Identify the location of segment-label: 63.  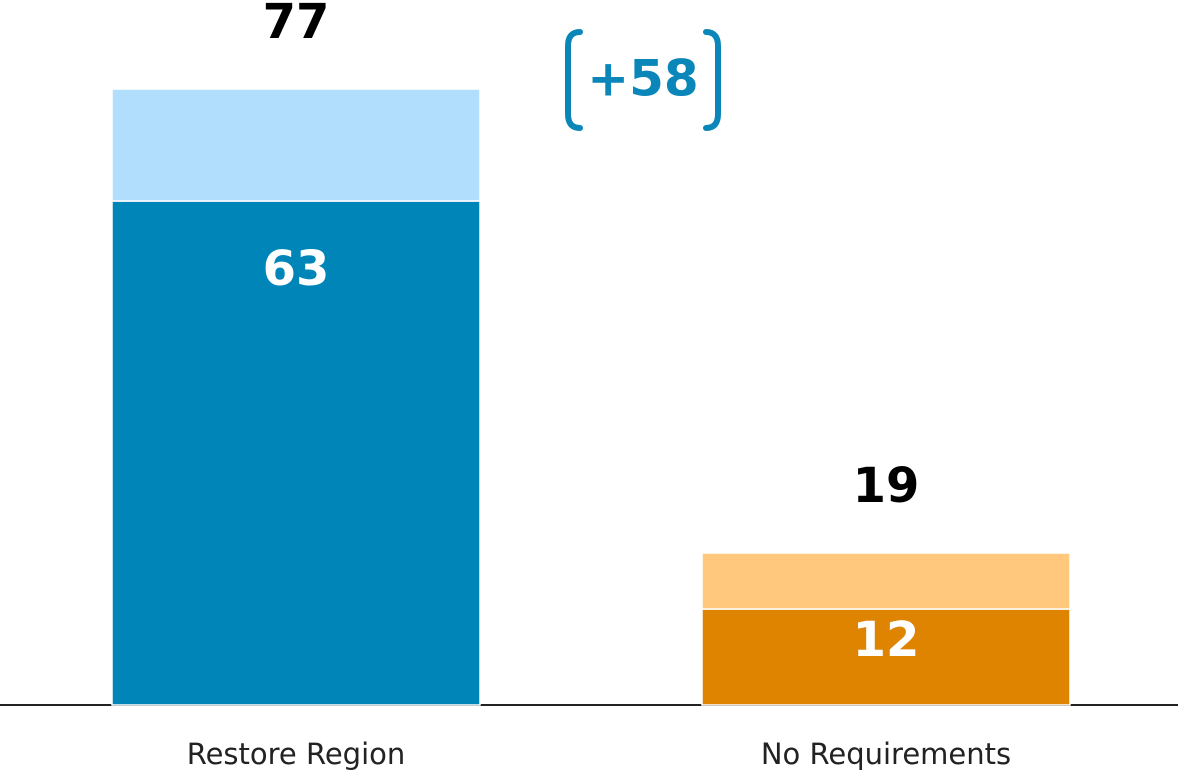
(296, 269).